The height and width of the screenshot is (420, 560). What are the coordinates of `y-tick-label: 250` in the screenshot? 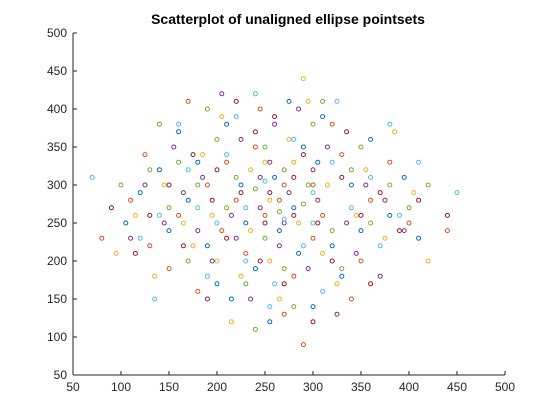 It's located at (57, 223).